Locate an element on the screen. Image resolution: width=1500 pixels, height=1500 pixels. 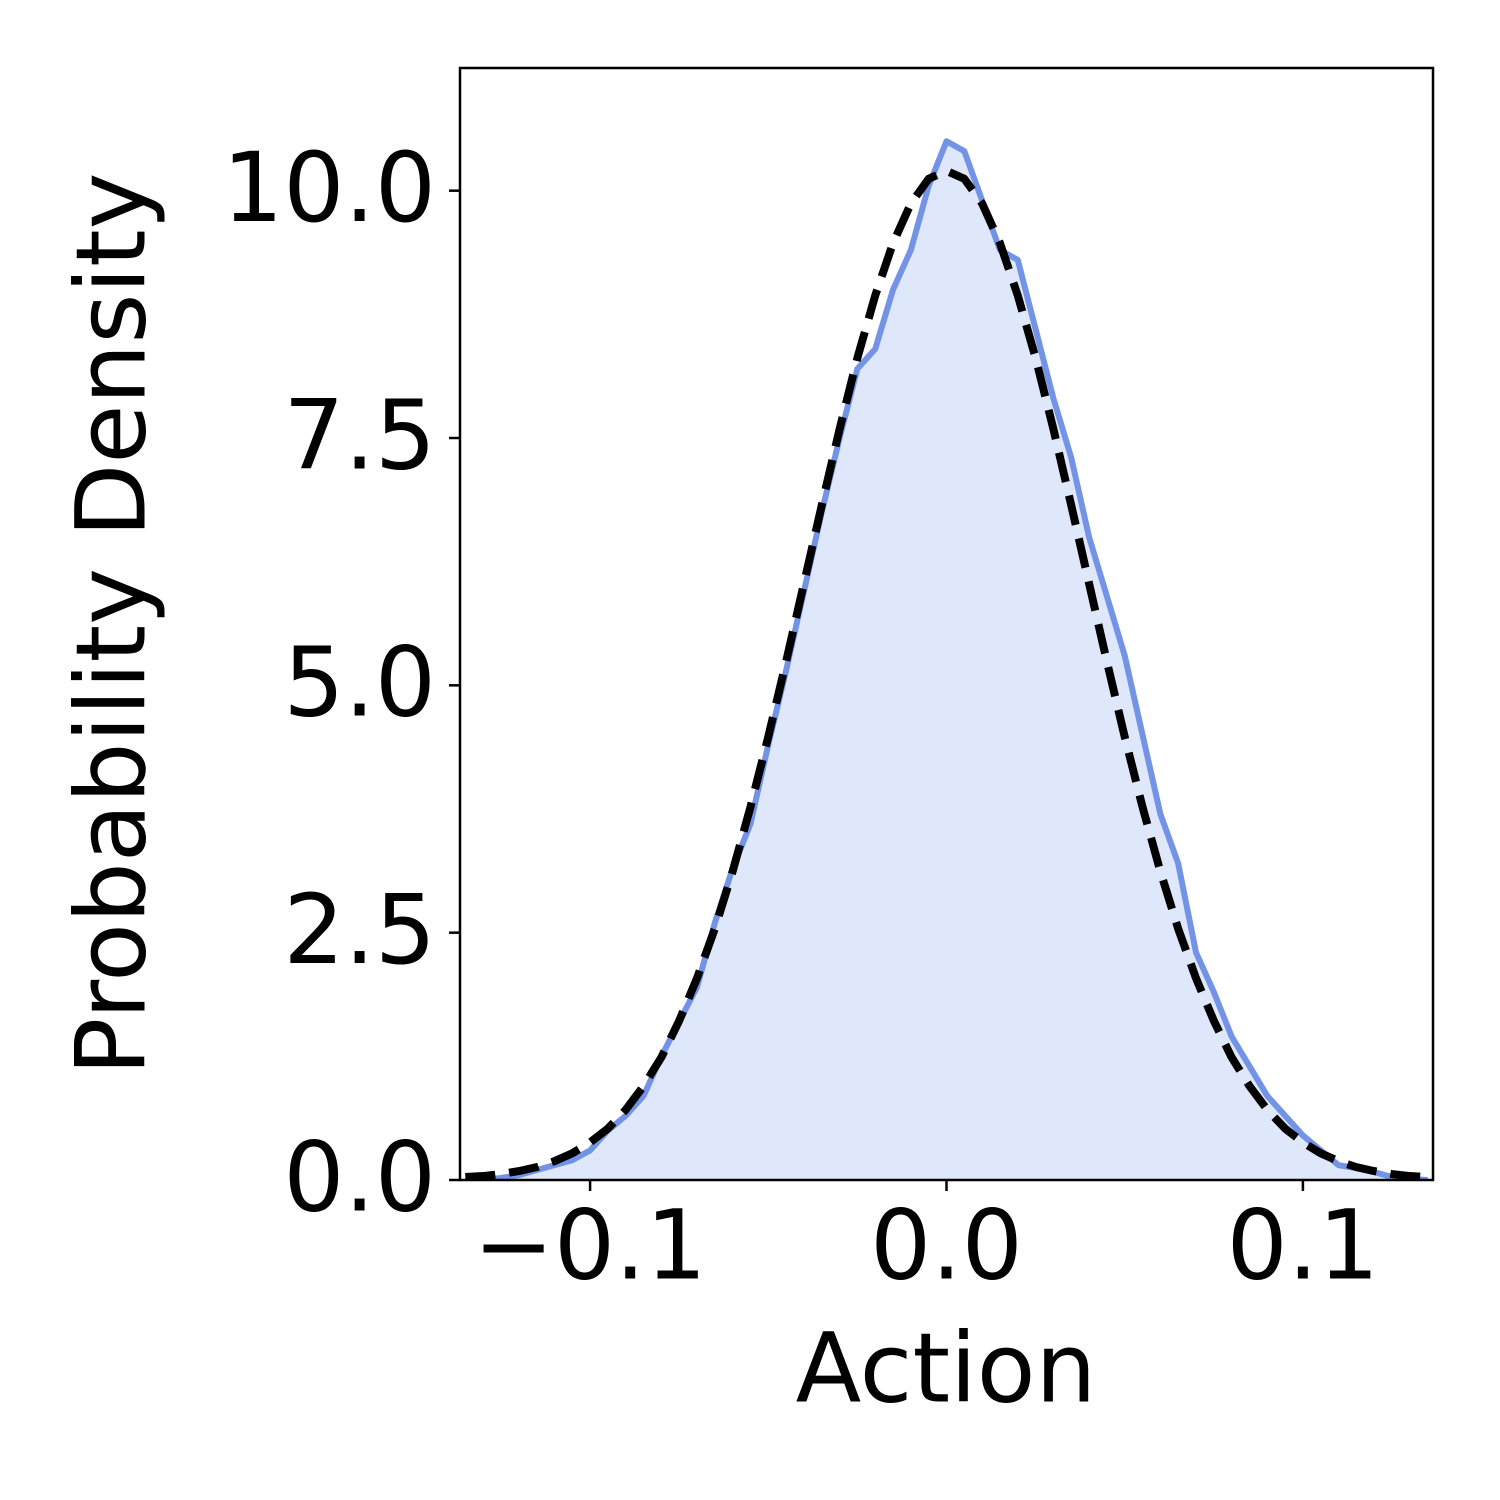
x-tick-label: 0.0 is located at coordinates (946, 1245).